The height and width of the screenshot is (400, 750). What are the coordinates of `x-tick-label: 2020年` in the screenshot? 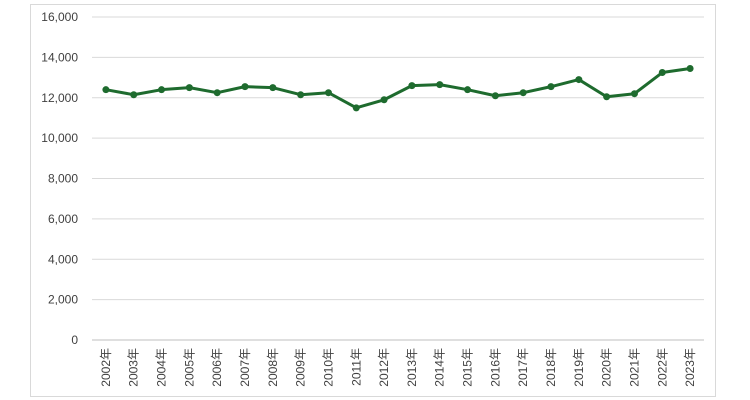 It's located at (607, 367).